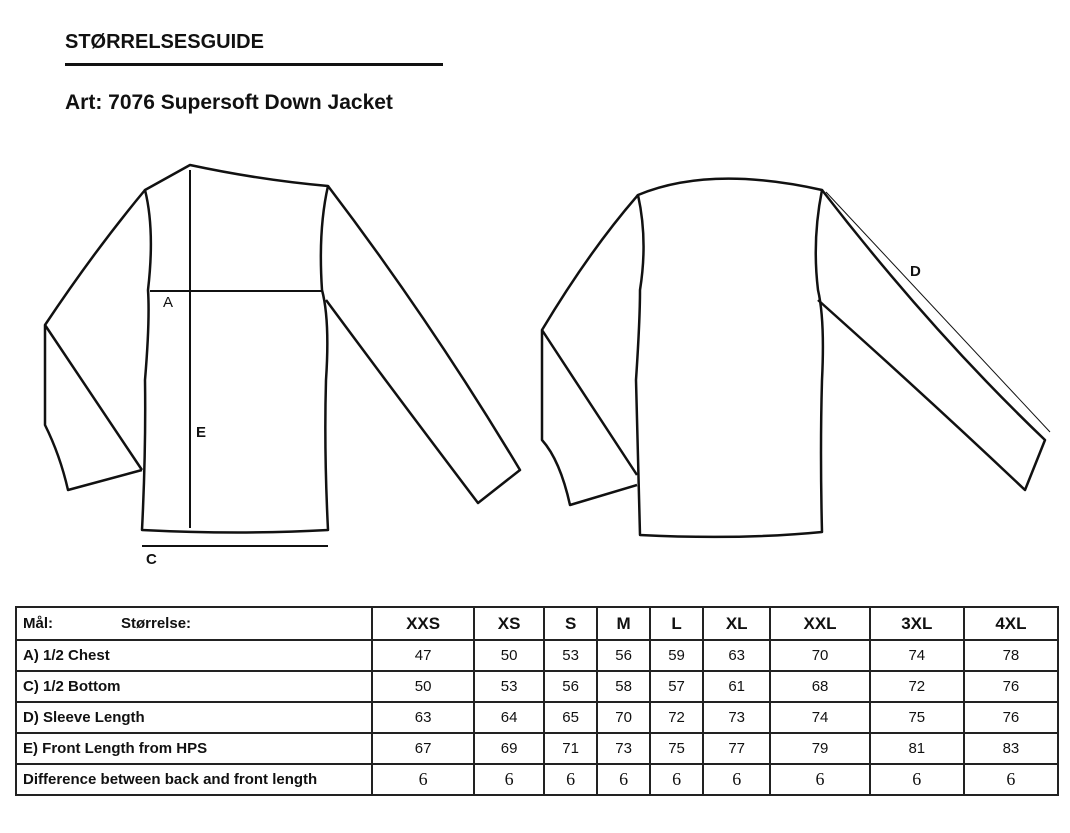  What do you see at coordinates (915, 271) in the screenshot?
I see `label-d: D` at bounding box center [915, 271].